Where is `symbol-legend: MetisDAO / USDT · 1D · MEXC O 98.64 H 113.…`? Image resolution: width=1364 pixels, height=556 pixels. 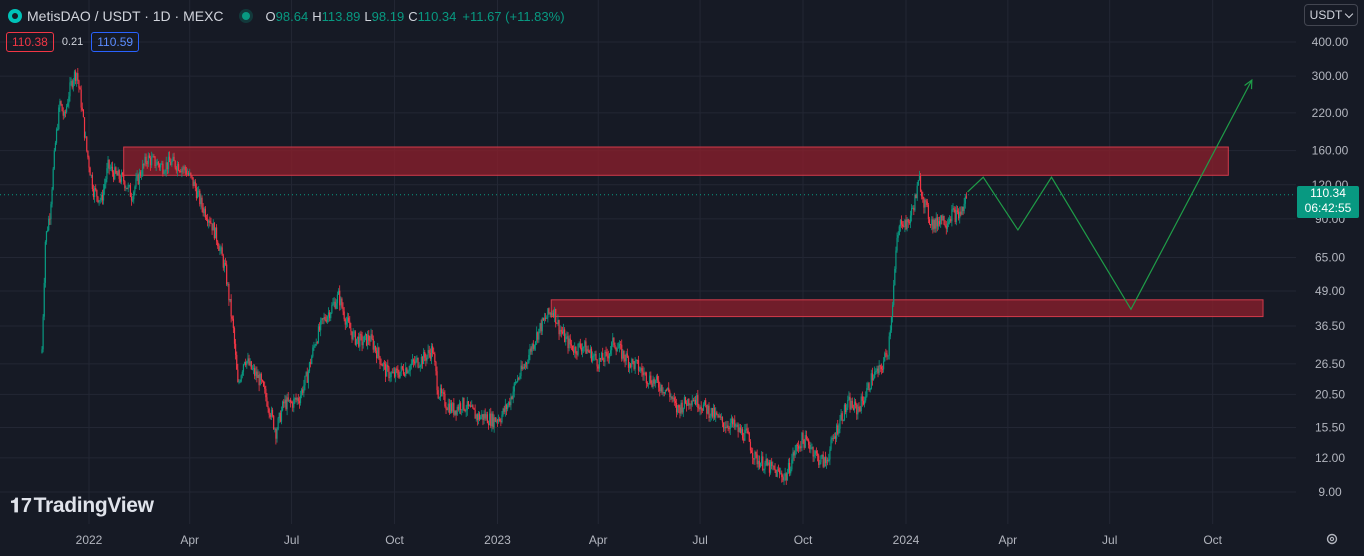 symbol-legend: MetisDAO / USDT · 1D · MEXC O 98.64 H 113.… is located at coordinates (286, 16).